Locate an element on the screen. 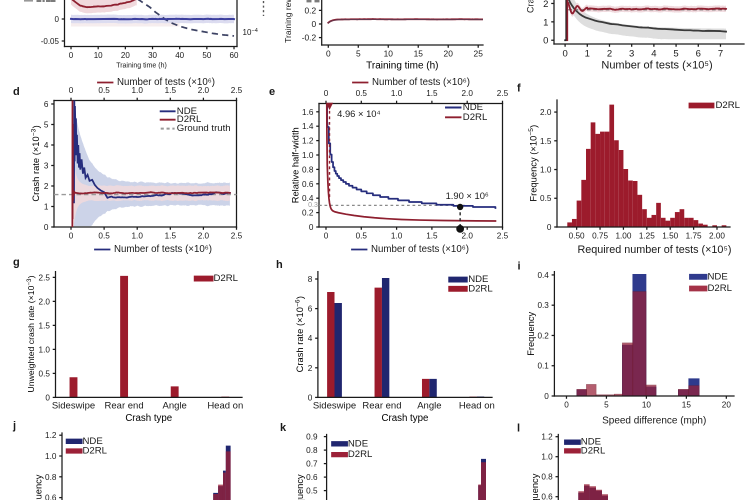 The height and width of the screenshot is (500, 750). svg-text: Rear end is located at coordinates (124, 406).